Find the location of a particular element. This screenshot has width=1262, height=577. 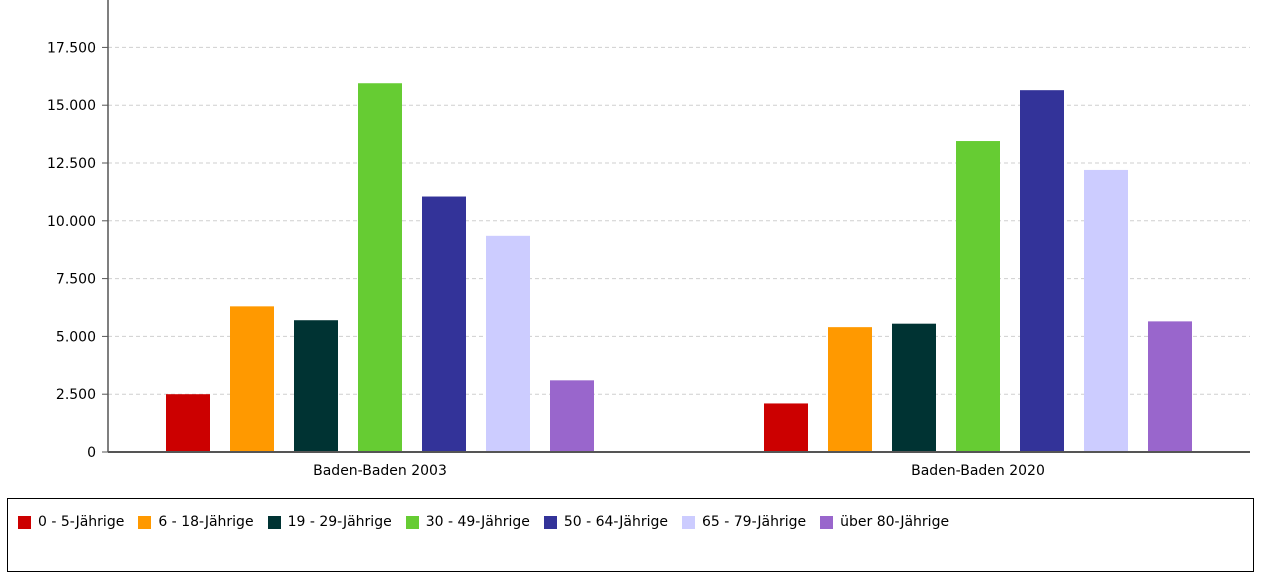

legend-item: 6 - 18-Jährige is located at coordinates (196, 522).